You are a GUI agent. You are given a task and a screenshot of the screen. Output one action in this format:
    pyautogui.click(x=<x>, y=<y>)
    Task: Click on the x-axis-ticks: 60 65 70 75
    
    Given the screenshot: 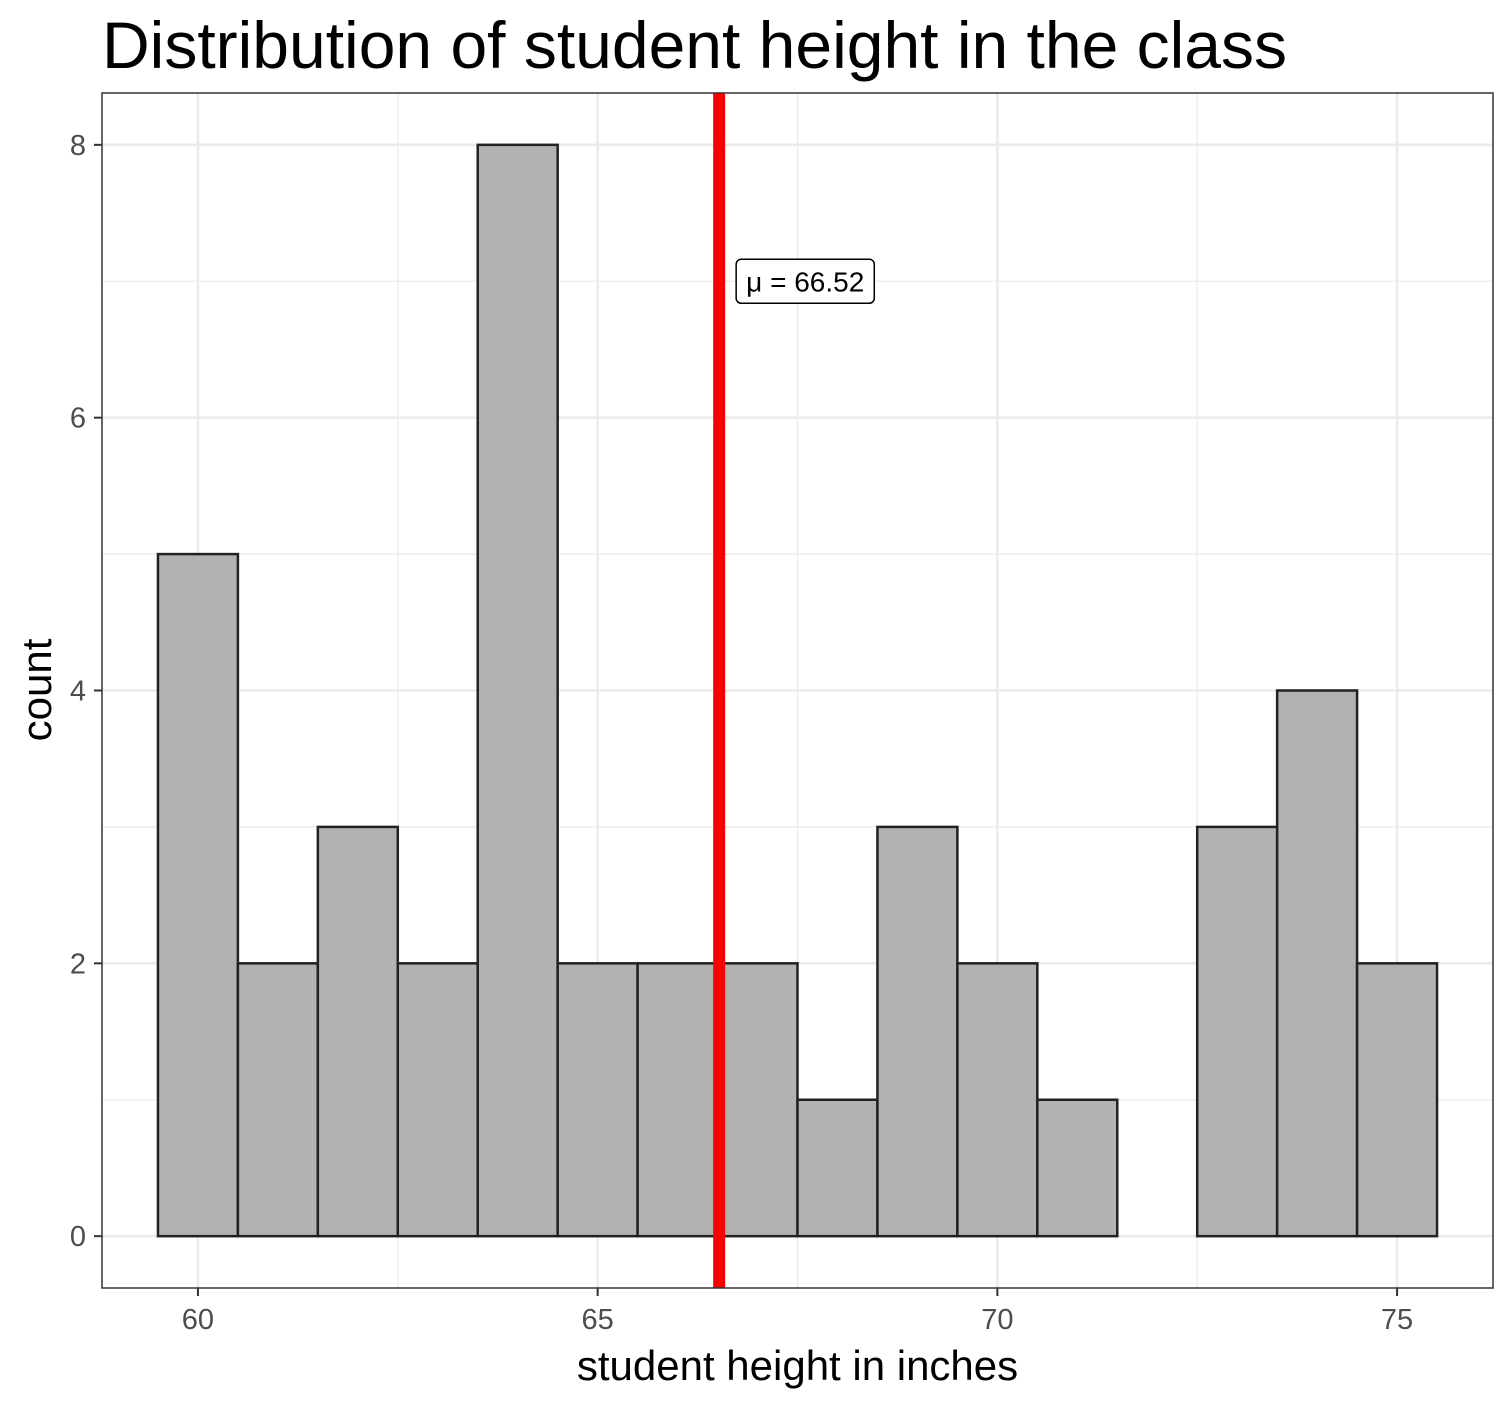 What is the action you would take?
    pyautogui.click(x=797, y=1312)
    